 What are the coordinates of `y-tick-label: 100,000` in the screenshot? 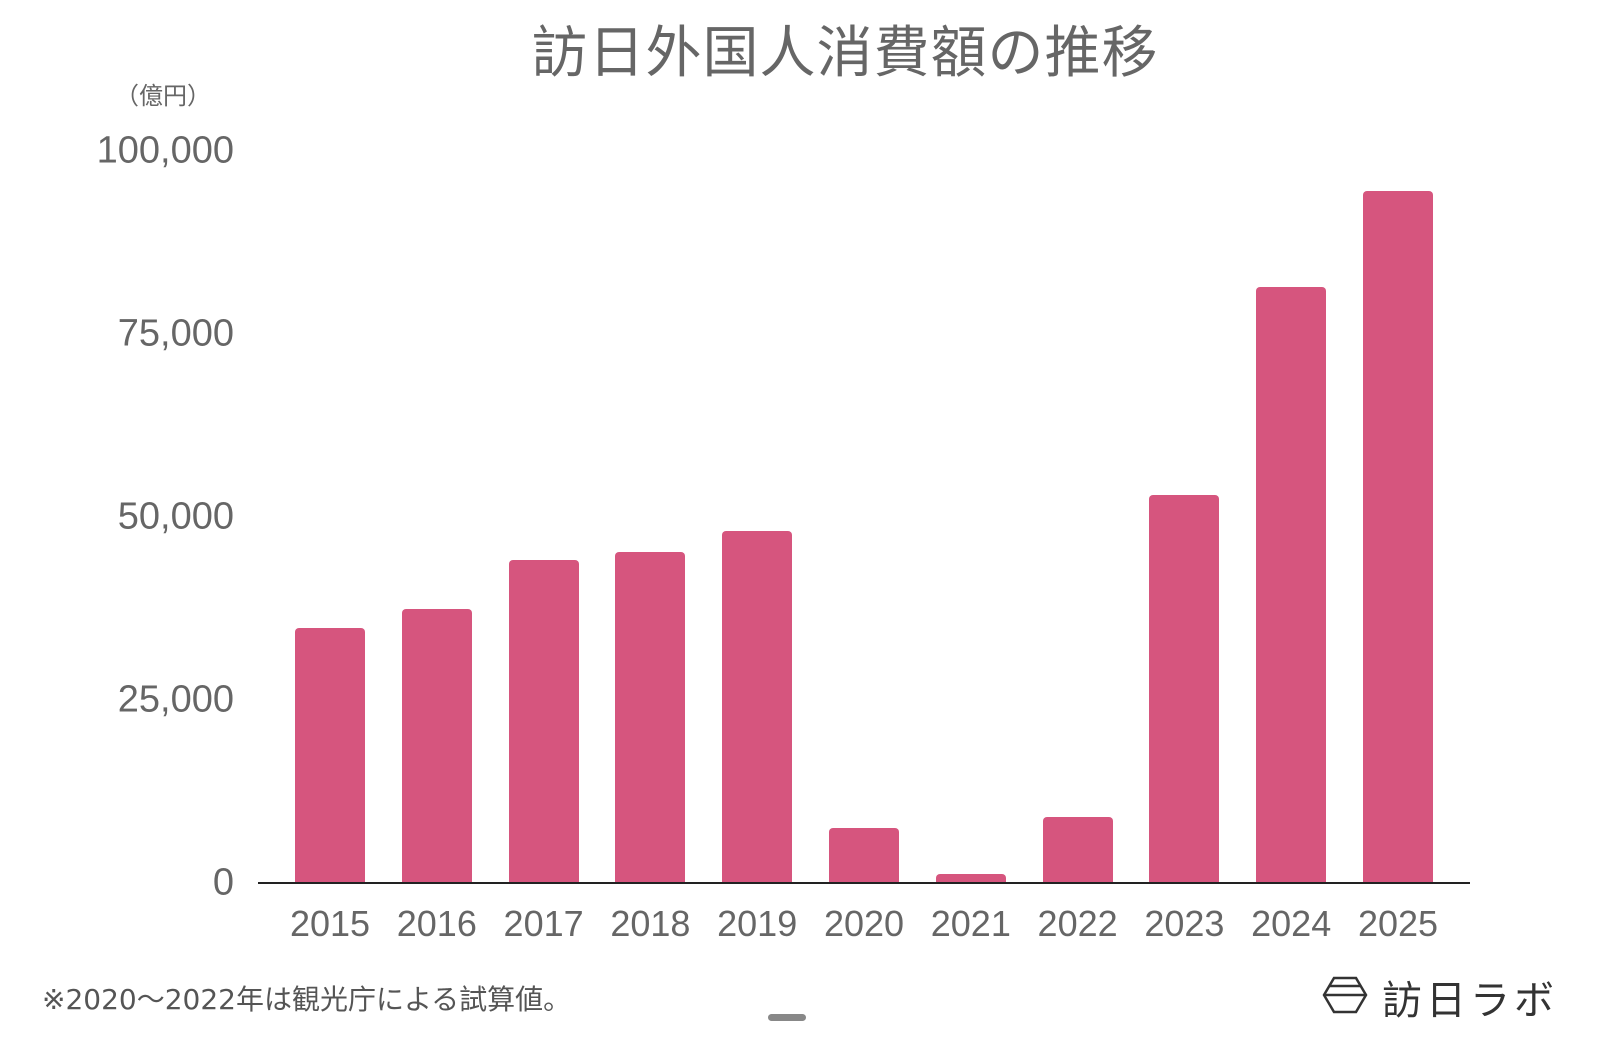 It's located at (165, 150).